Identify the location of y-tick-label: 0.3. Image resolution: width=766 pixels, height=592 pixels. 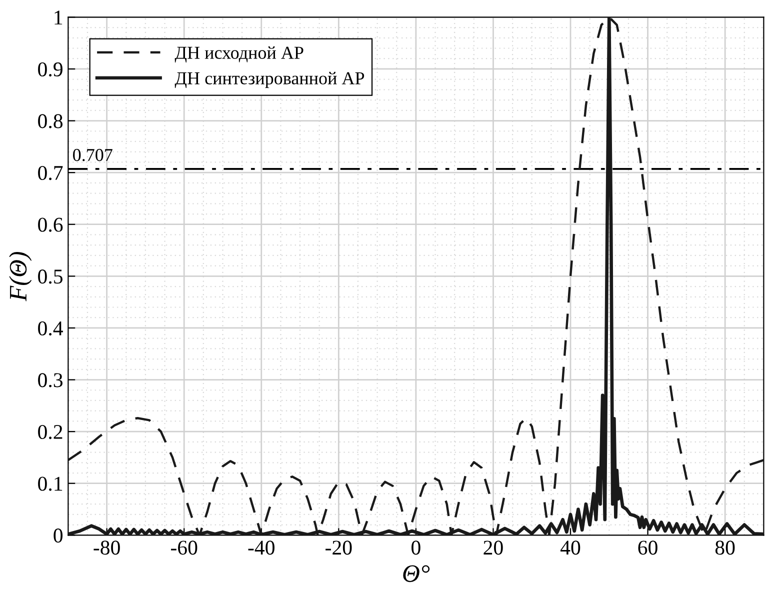
(50, 380).